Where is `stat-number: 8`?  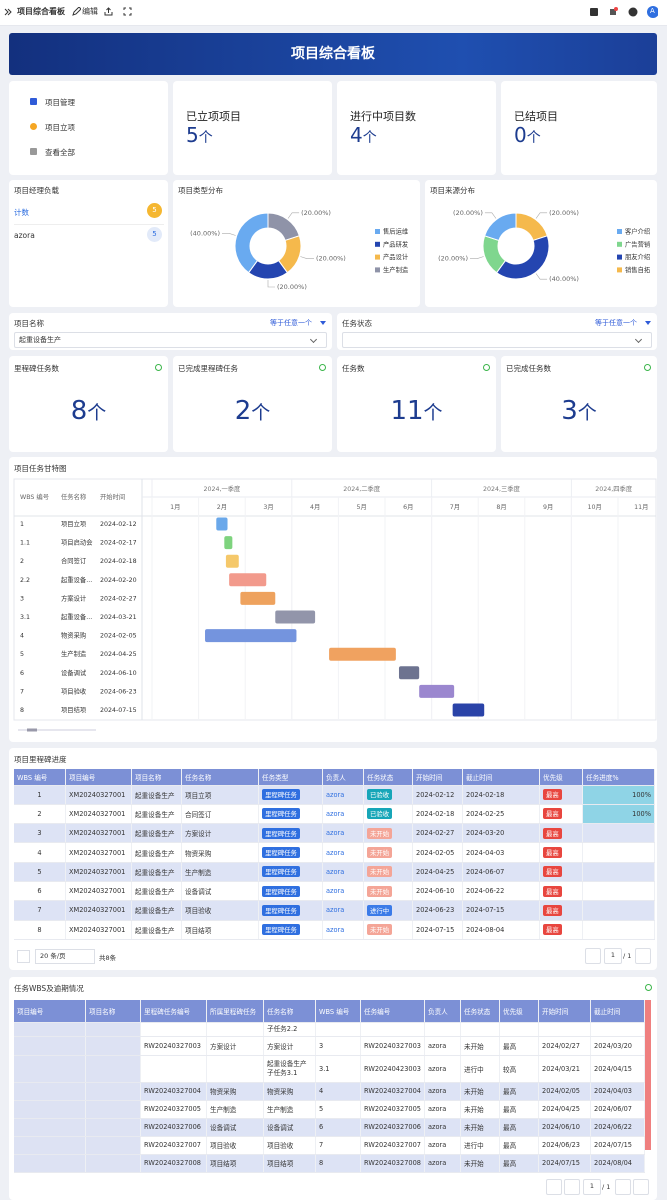 stat-number: 8 is located at coordinates (79, 411).